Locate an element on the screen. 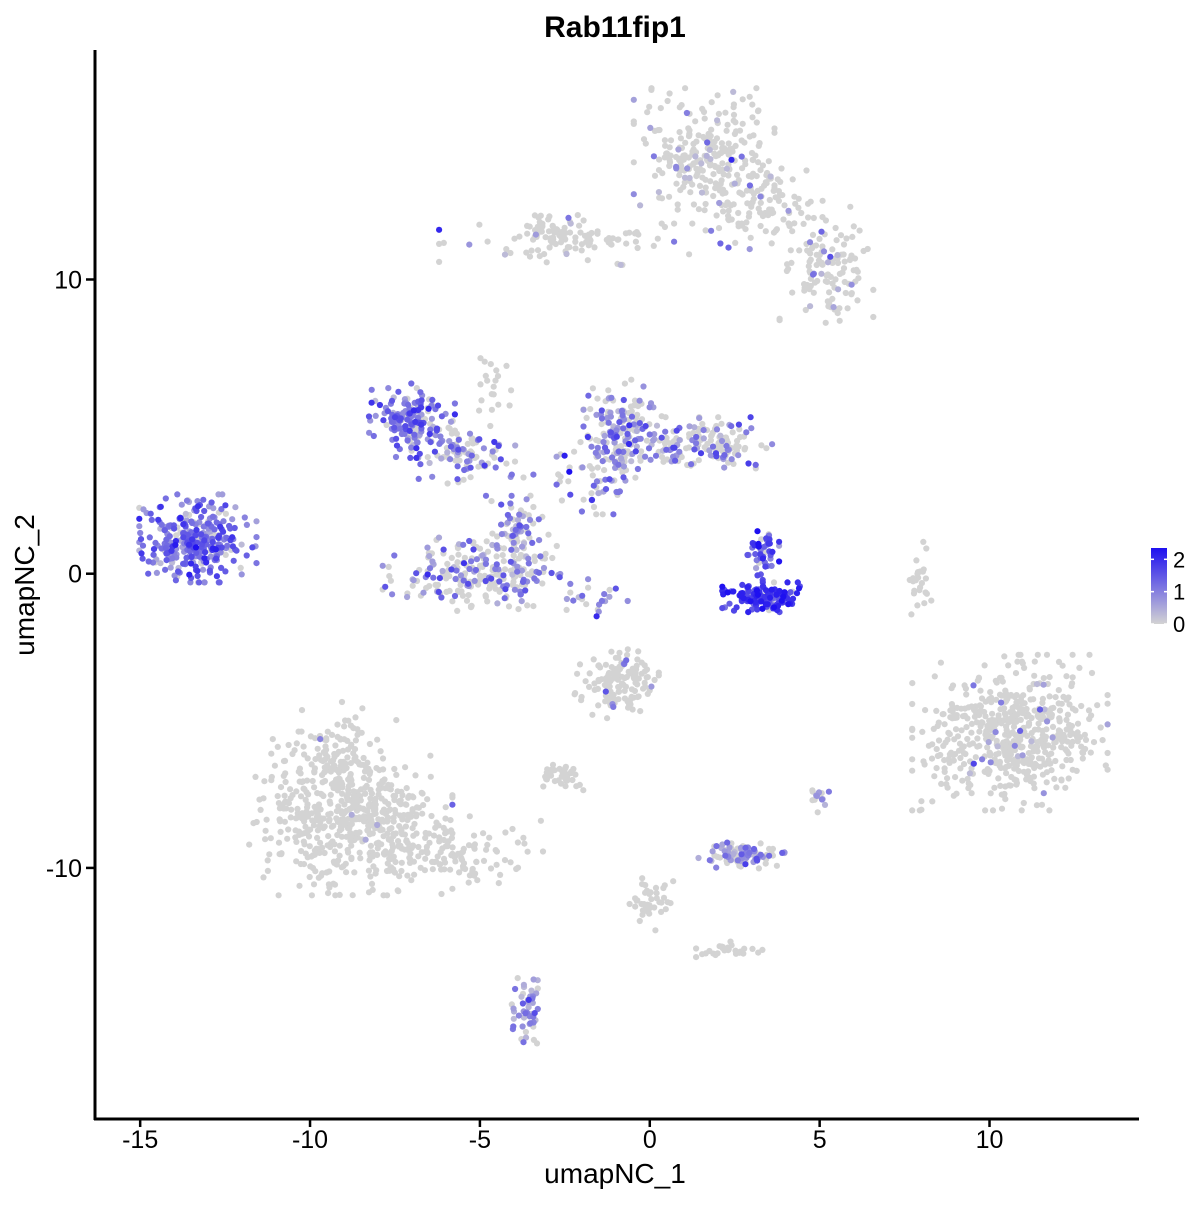  x-axis-label: umapNC_1 is located at coordinates (615, 1173).